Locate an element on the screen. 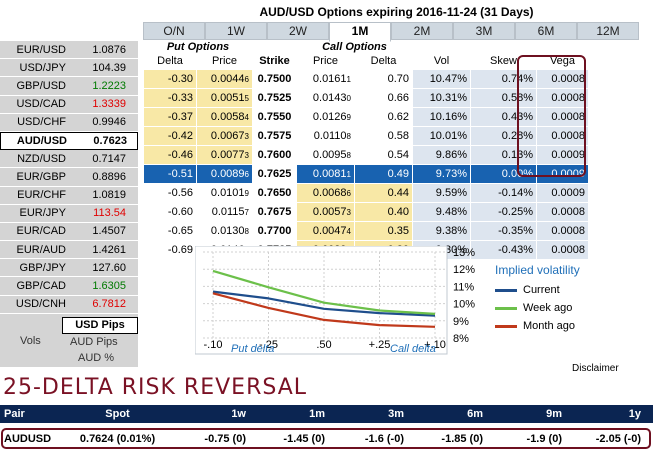  vols-option: Vols is located at coordinates (30, 341).